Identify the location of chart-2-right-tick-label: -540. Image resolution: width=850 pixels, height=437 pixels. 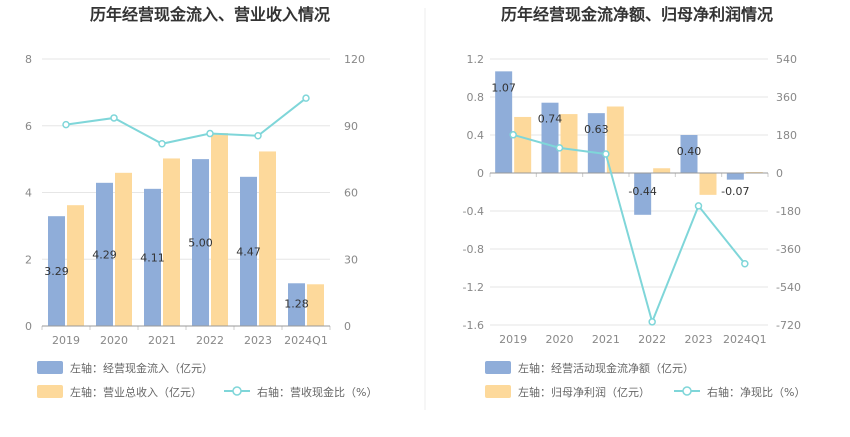
(788, 287).